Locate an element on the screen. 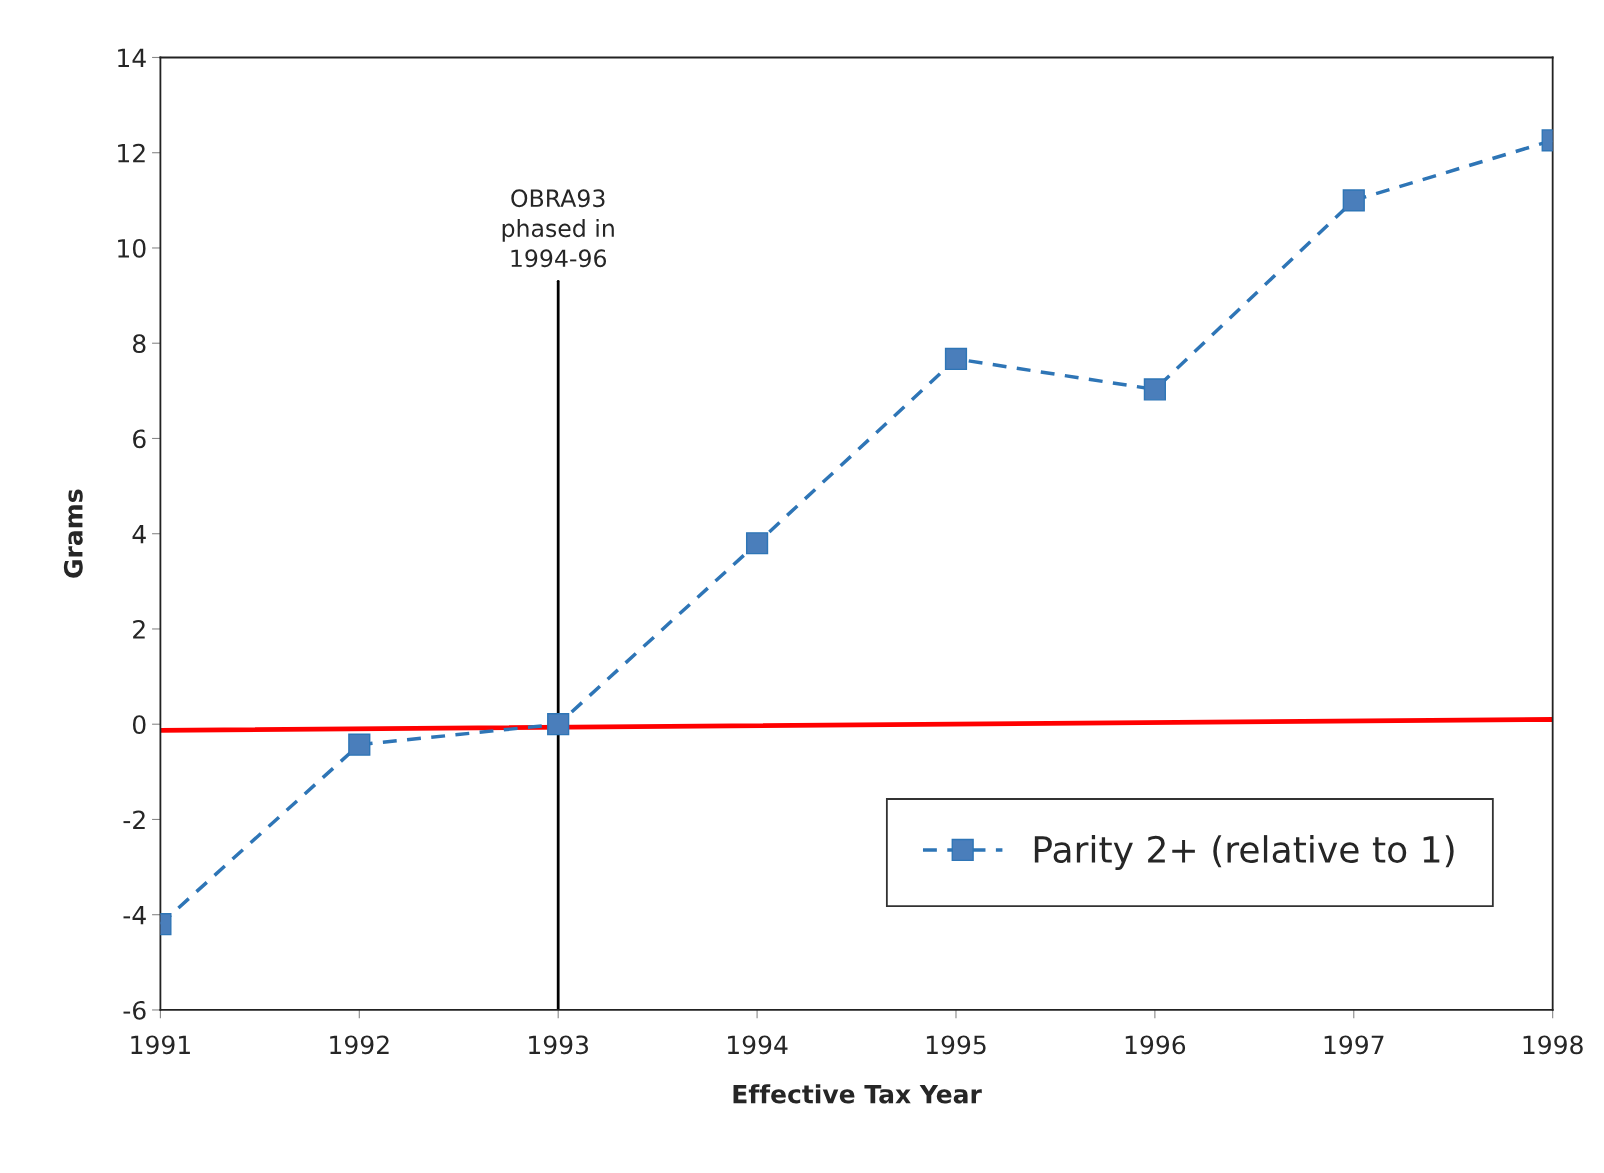 The image size is (1604, 1173). x-tick-label: 1994 is located at coordinates (758, 1045).